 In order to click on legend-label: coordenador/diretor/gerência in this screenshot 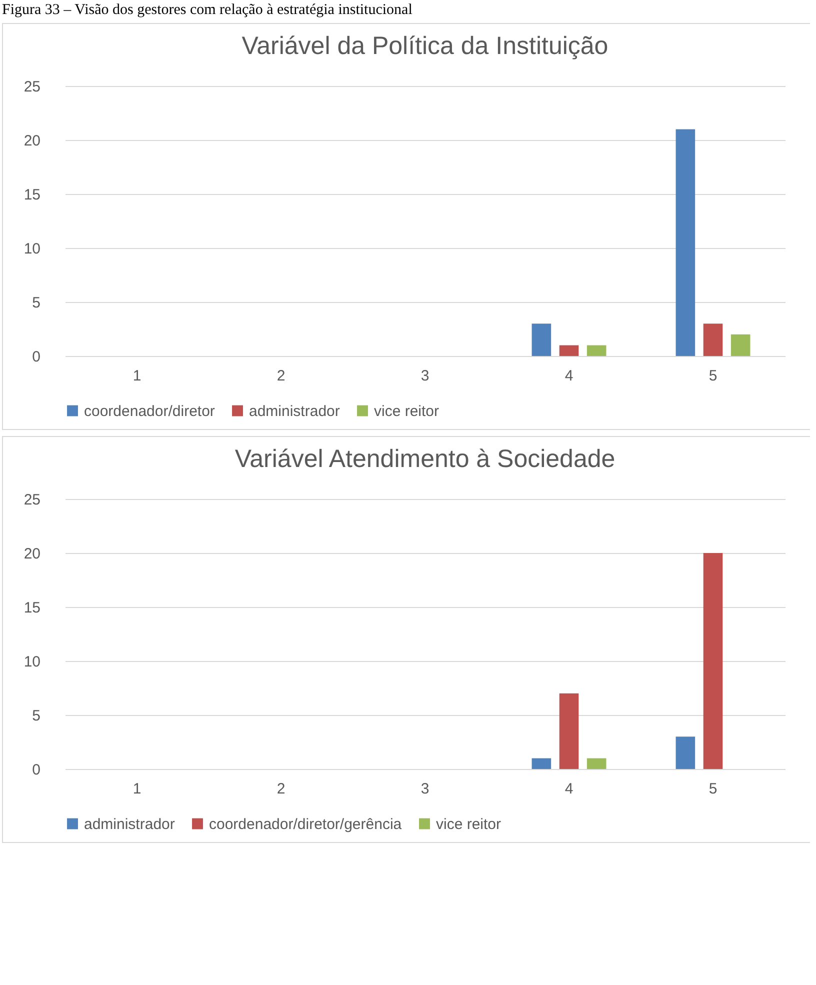, I will do `click(305, 824)`.